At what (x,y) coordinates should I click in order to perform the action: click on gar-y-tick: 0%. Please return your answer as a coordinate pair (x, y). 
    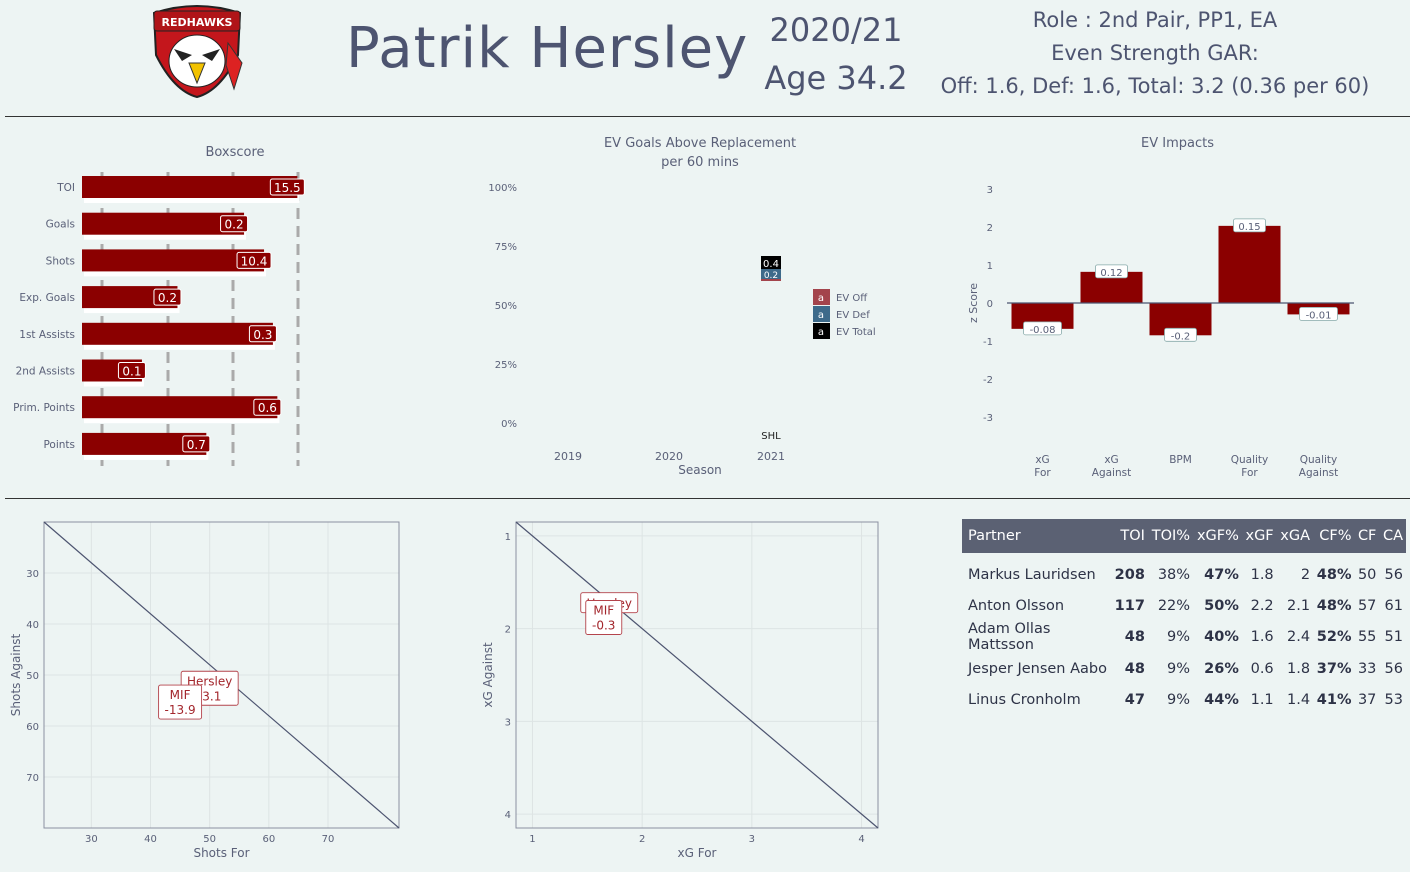
    Looking at the image, I should click on (509, 424).